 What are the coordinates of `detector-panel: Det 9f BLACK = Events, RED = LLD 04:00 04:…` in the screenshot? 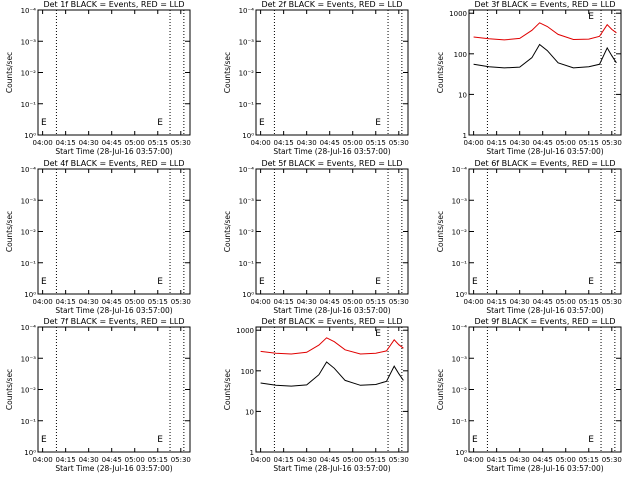 It's located at (529, 395).